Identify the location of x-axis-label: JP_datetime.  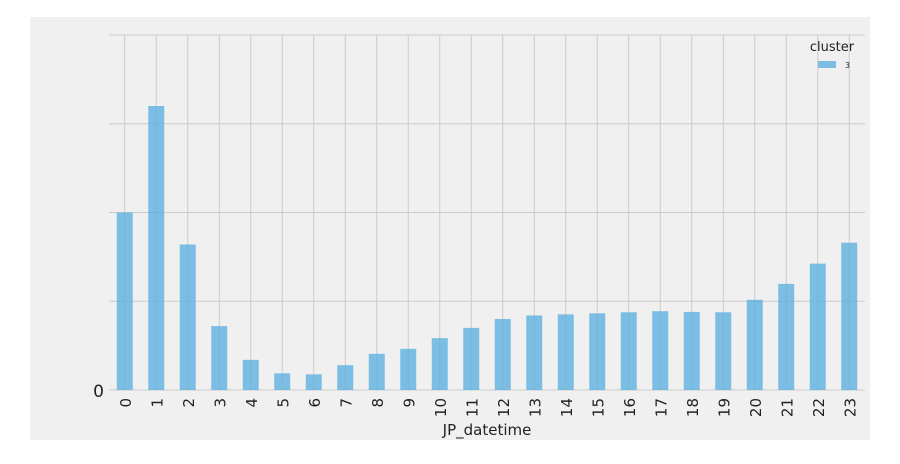
(487, 430).